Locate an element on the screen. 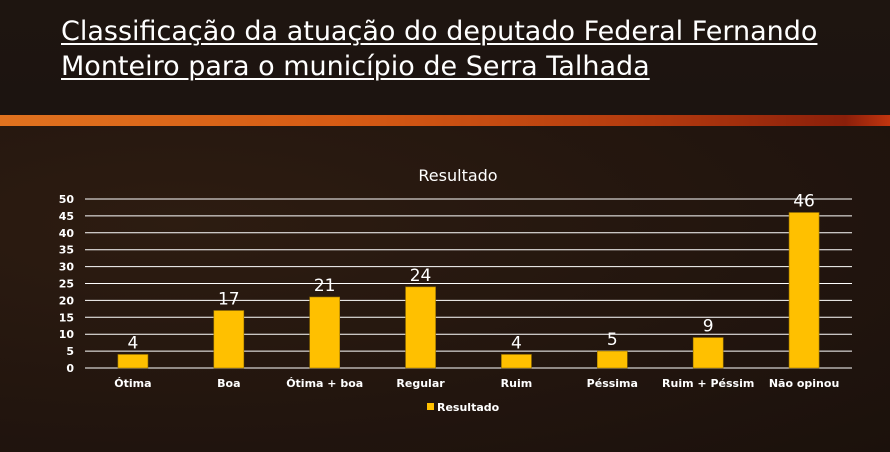  y-tick-label: 50 is located at coordinates (67, 199).